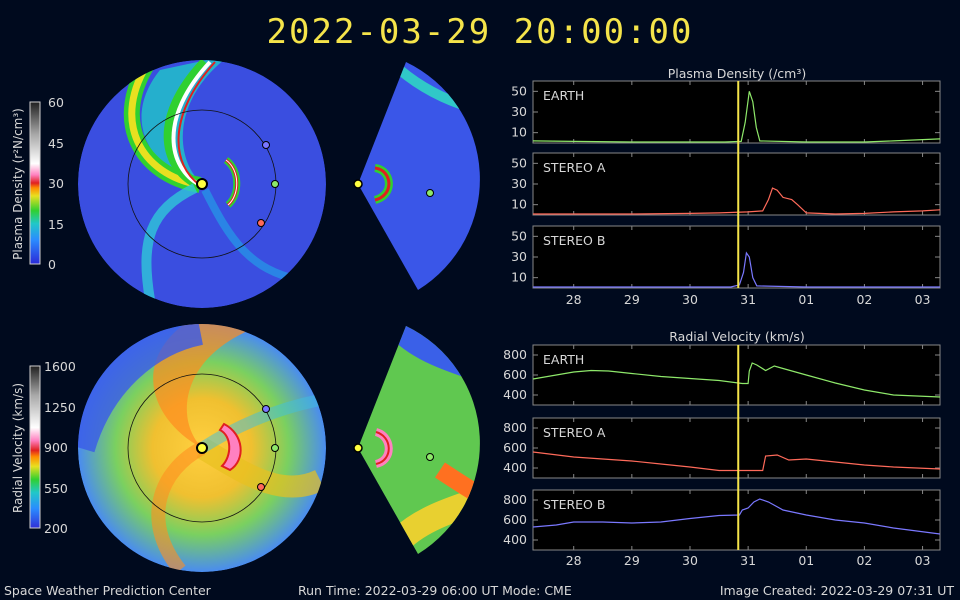 This screenshot has height=600, width=960. What do you see at coordinates (60, 366) in the screenshot?
I see `velocity-tick: 1600` at bounding box center [60, 366].